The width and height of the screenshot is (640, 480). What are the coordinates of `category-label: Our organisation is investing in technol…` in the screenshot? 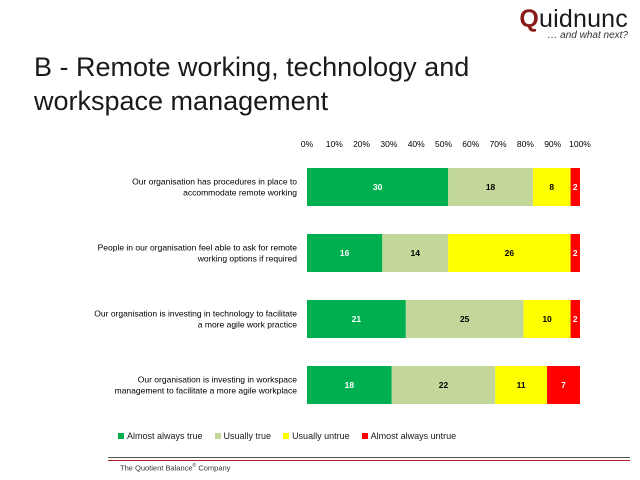 It's located at (195, 314).